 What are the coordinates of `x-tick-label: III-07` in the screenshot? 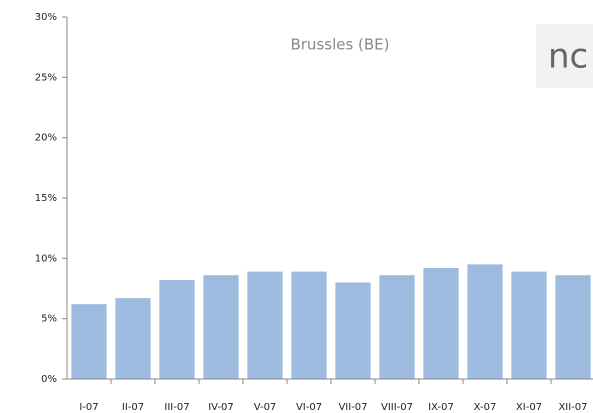 It's located at (176, 407).